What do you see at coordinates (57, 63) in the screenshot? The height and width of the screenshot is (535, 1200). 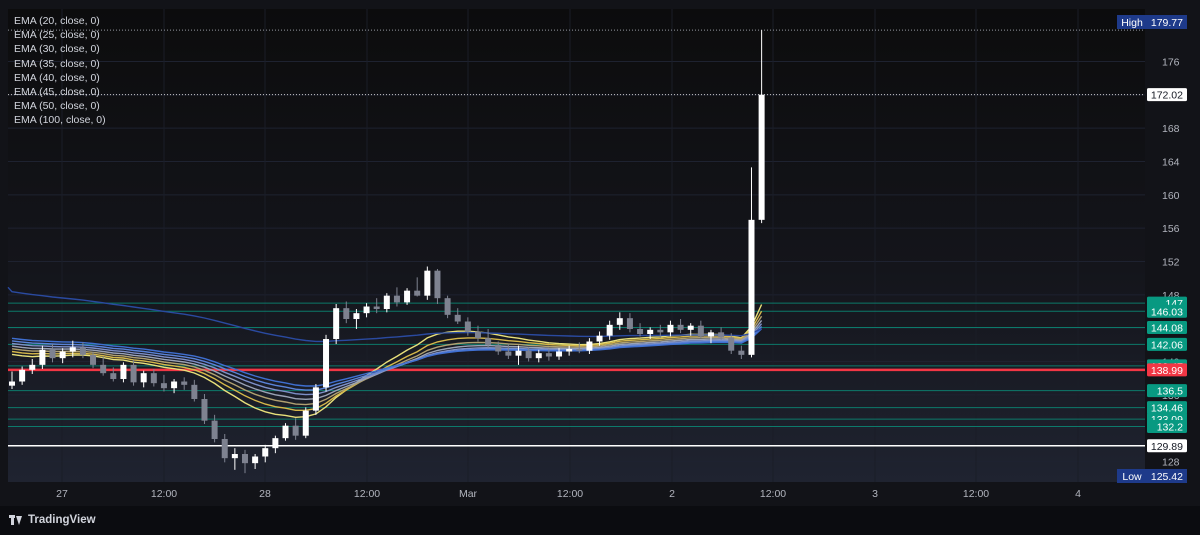 I see `legend-item: EMA (35, close, 0)` at bounding box center [57, 63].